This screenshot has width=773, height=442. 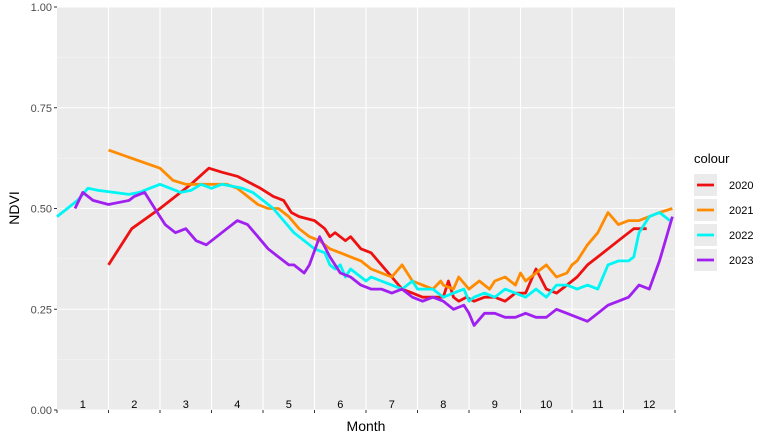 I want to click on x-axis, so click(x=366, y=411).